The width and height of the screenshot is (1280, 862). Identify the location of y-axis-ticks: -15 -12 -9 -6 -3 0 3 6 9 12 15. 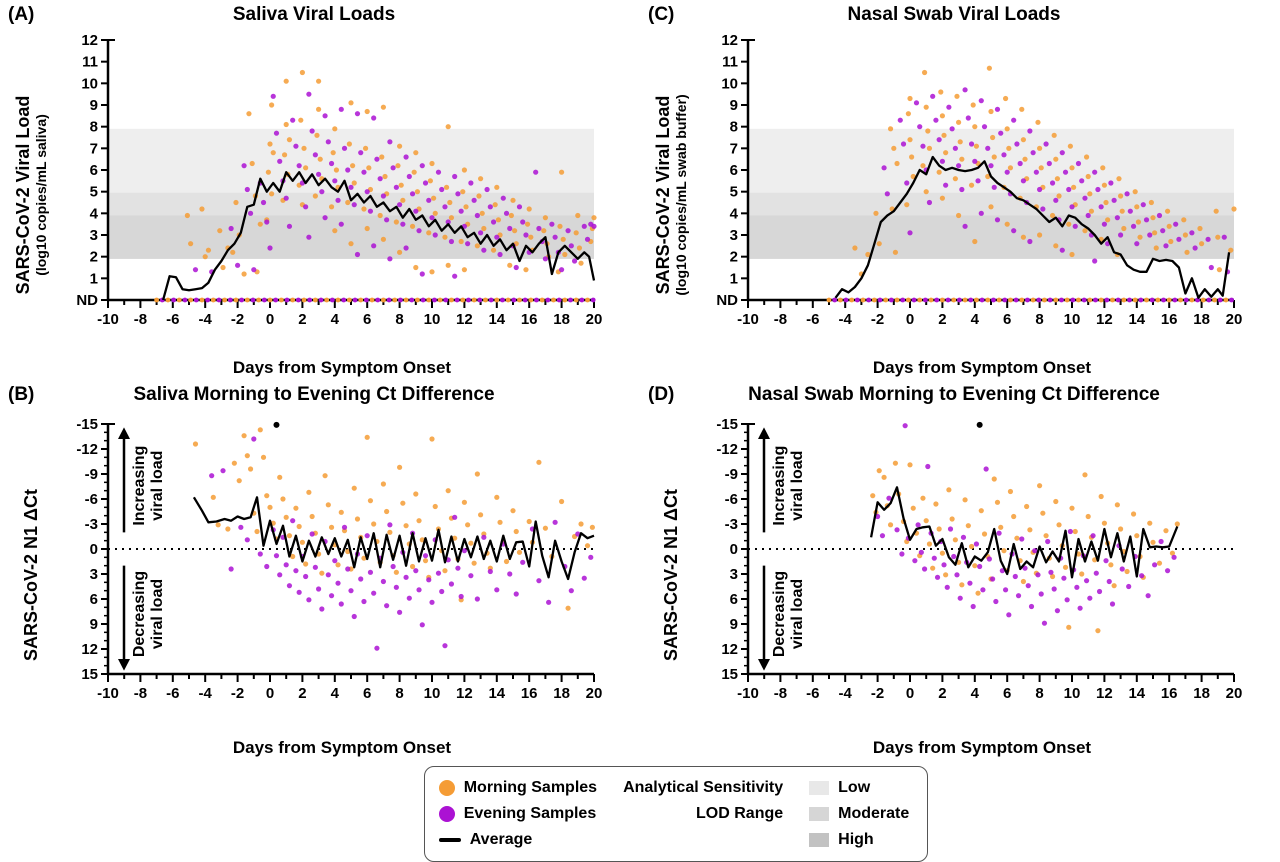
(732, 549).